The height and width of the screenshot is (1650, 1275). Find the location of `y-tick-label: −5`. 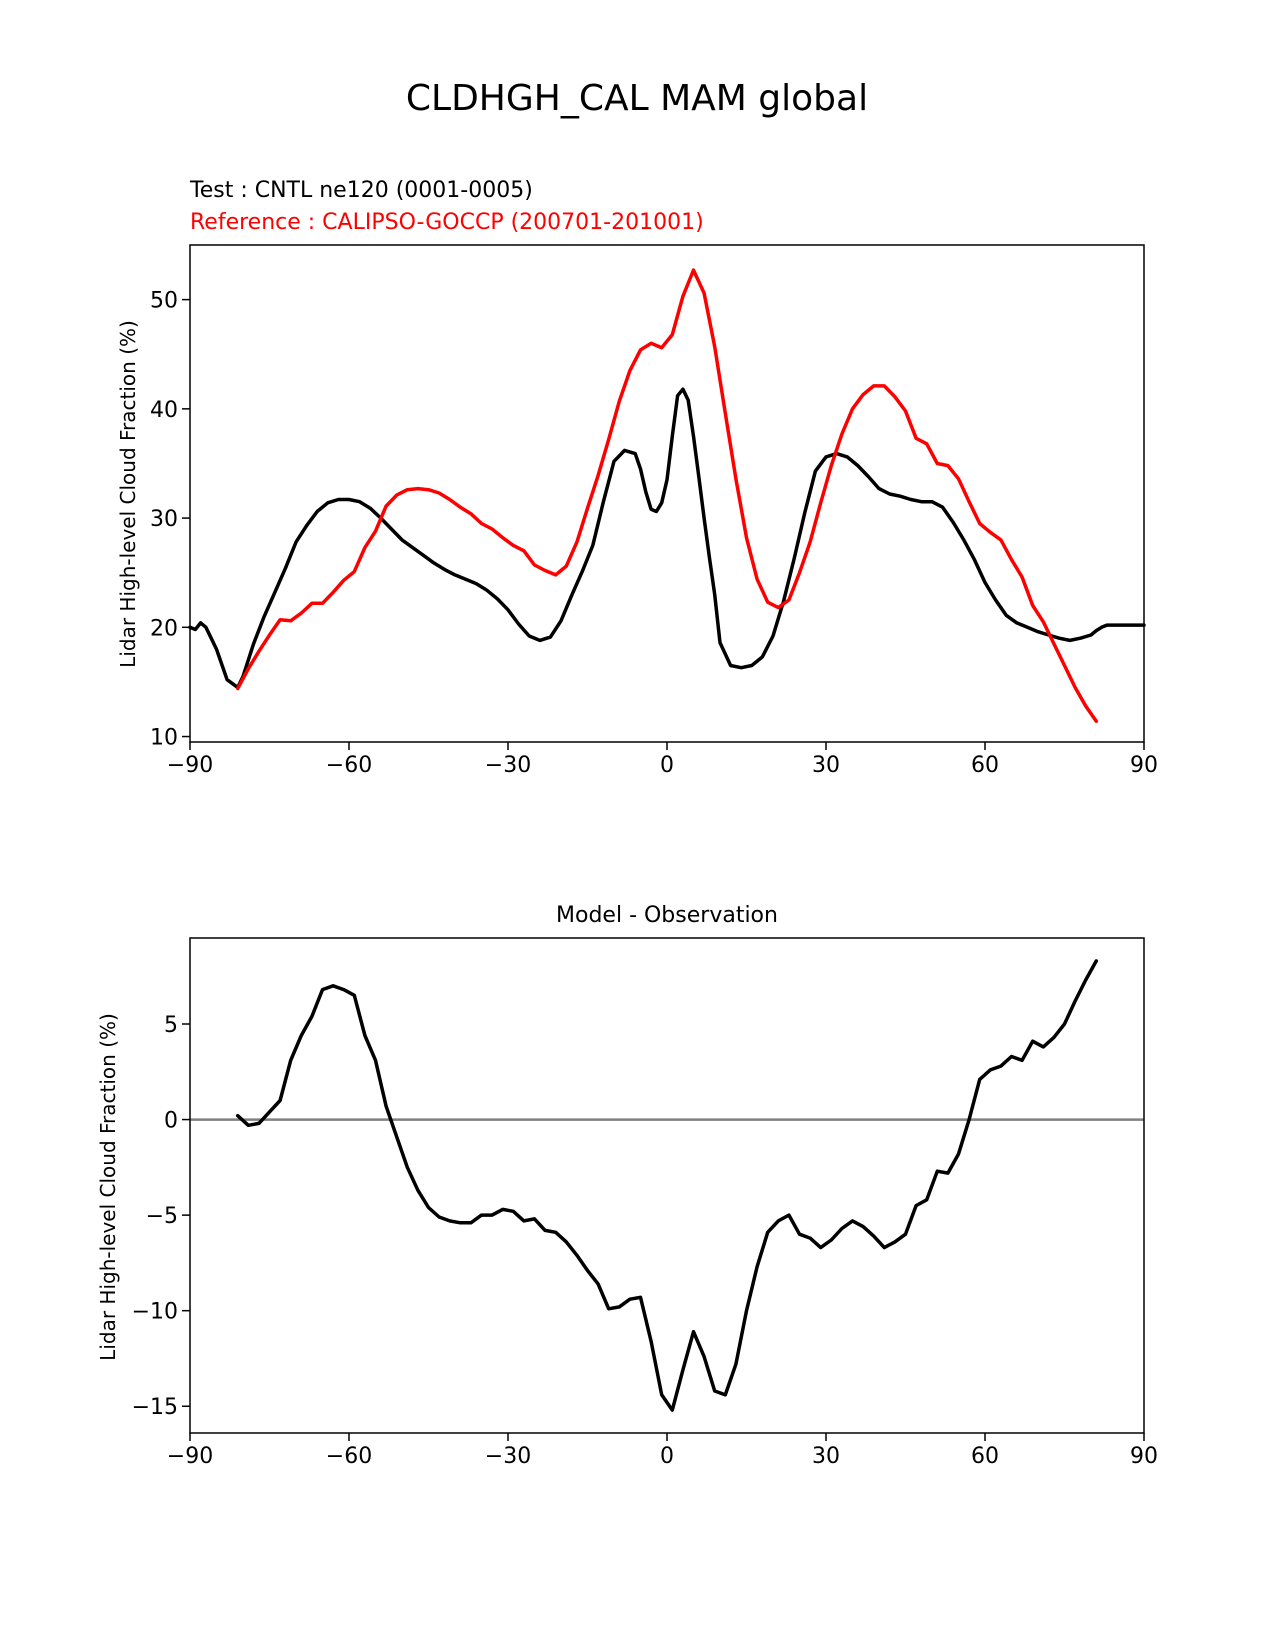

y-tick-label: −5 is located at coordinates (162, 1216).